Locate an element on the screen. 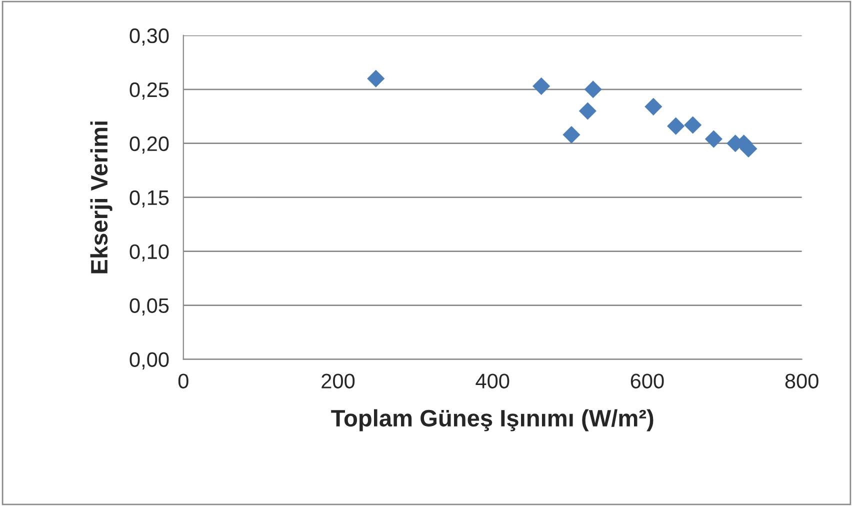 This screenshot has width=853, height=506. y-tick-label: 0,30 is located at coordinates (149, 37).